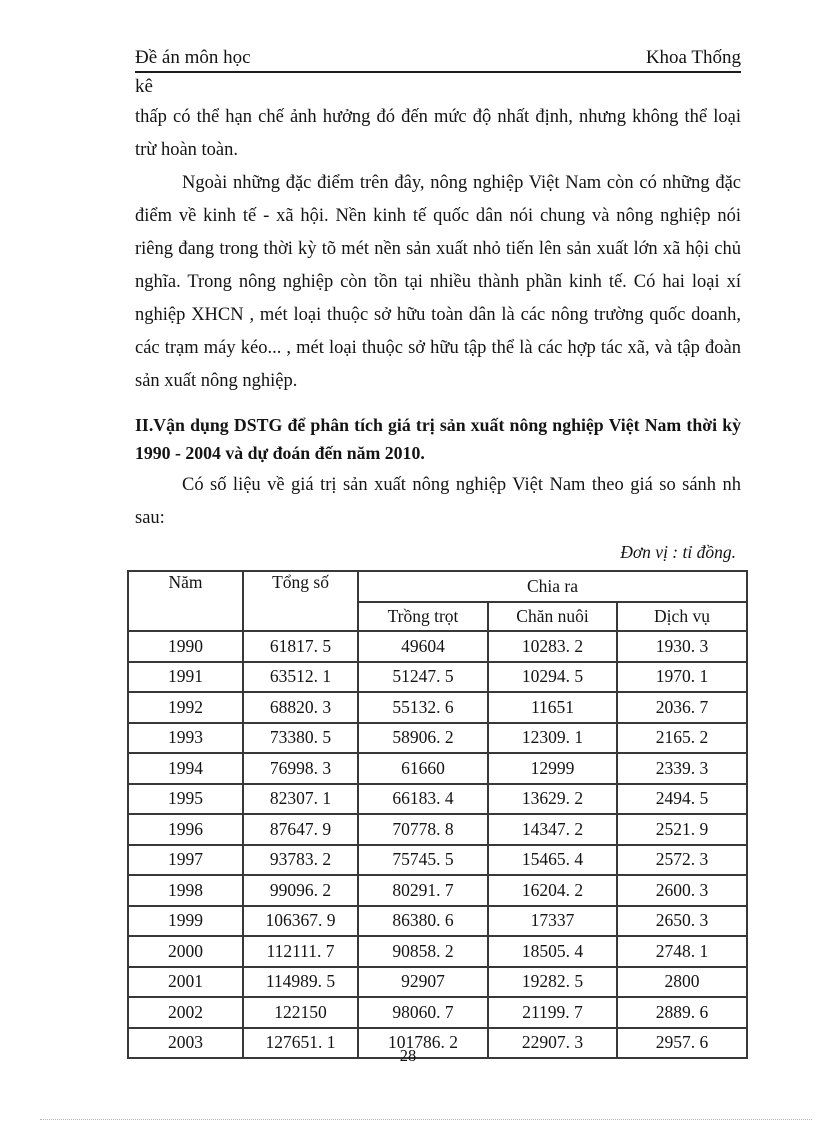  What do you see at coordinates (300, 601) in the screenshot?
I see `column-header-total: Tổng số` at bounding box center [300, 601].